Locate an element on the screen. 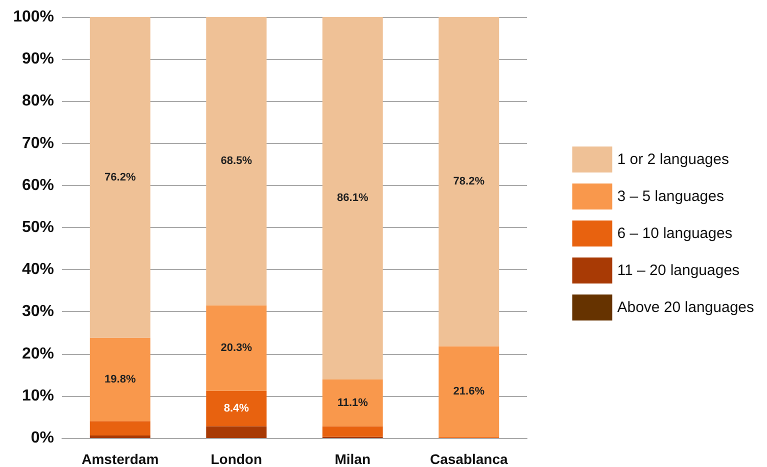 Image resolution: width=767 pixels, height=467 pixels. y-tick-label: 90% is located at coordinates (38, 59).